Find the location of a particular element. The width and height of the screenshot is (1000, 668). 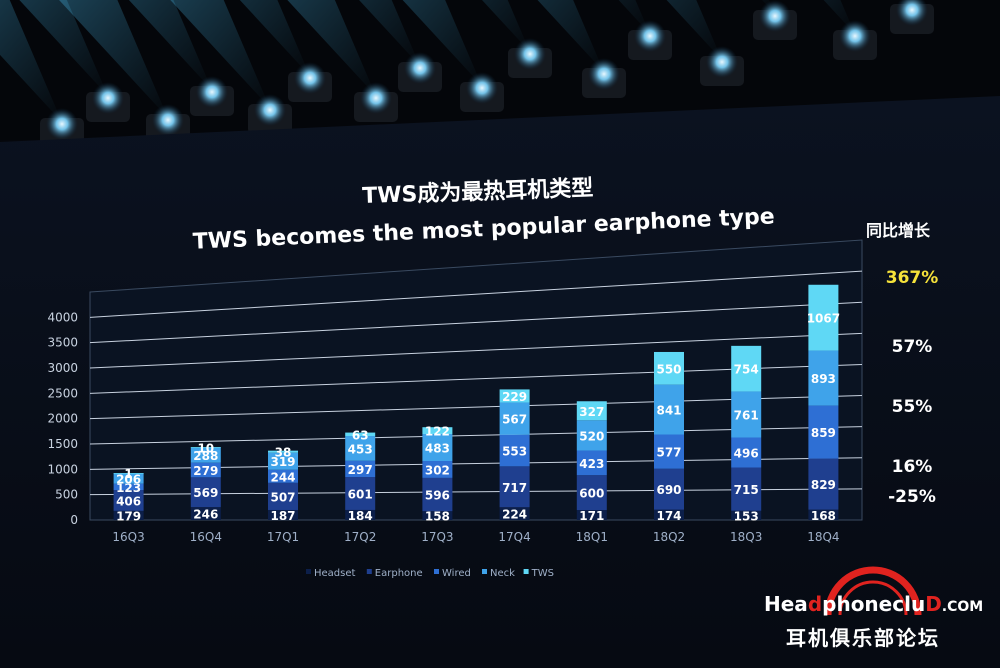

y-tick-label: 1000 is located at coordinates (62, 469).